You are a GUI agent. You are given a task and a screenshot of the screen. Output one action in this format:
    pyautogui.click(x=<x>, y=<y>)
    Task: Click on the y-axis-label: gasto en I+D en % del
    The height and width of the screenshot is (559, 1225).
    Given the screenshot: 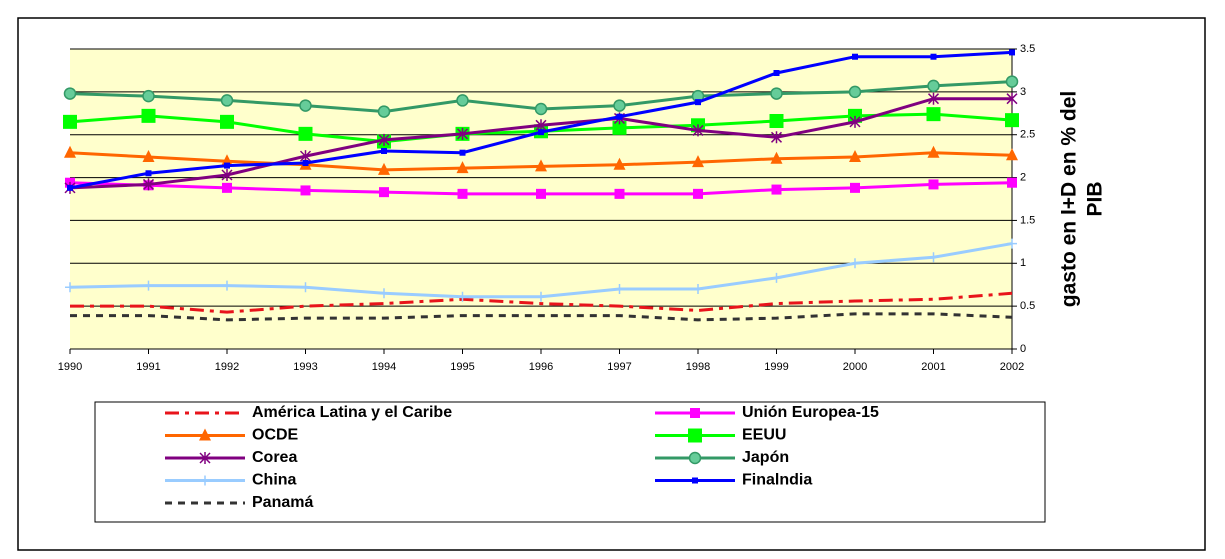 What is the action you would take?
    pyautogui.click(x=1069, y=199)
    